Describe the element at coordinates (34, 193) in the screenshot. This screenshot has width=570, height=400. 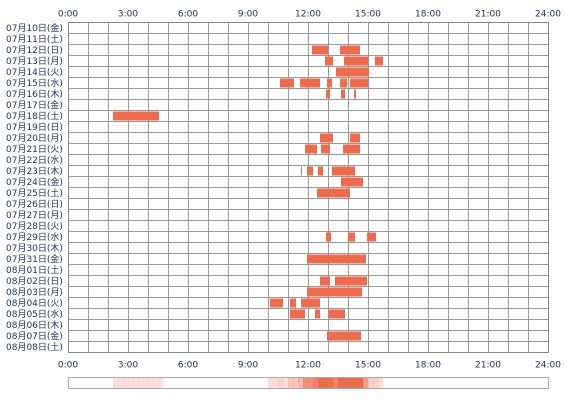
I see `row-label: 07月25日(土)` at that location.